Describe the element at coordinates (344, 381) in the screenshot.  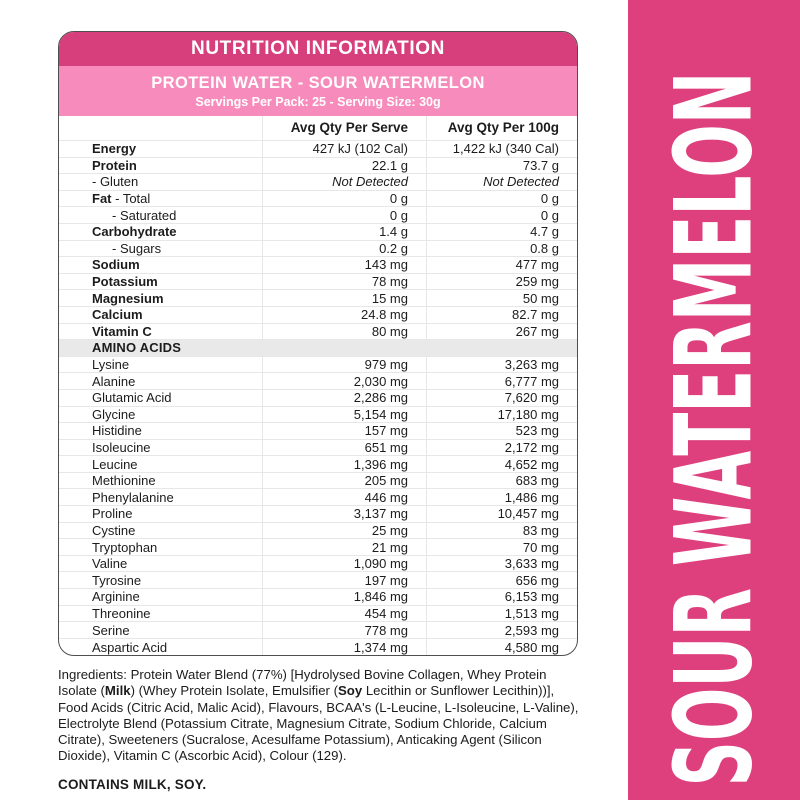
I see `value-per-serve: 2,030 mg` at that location.